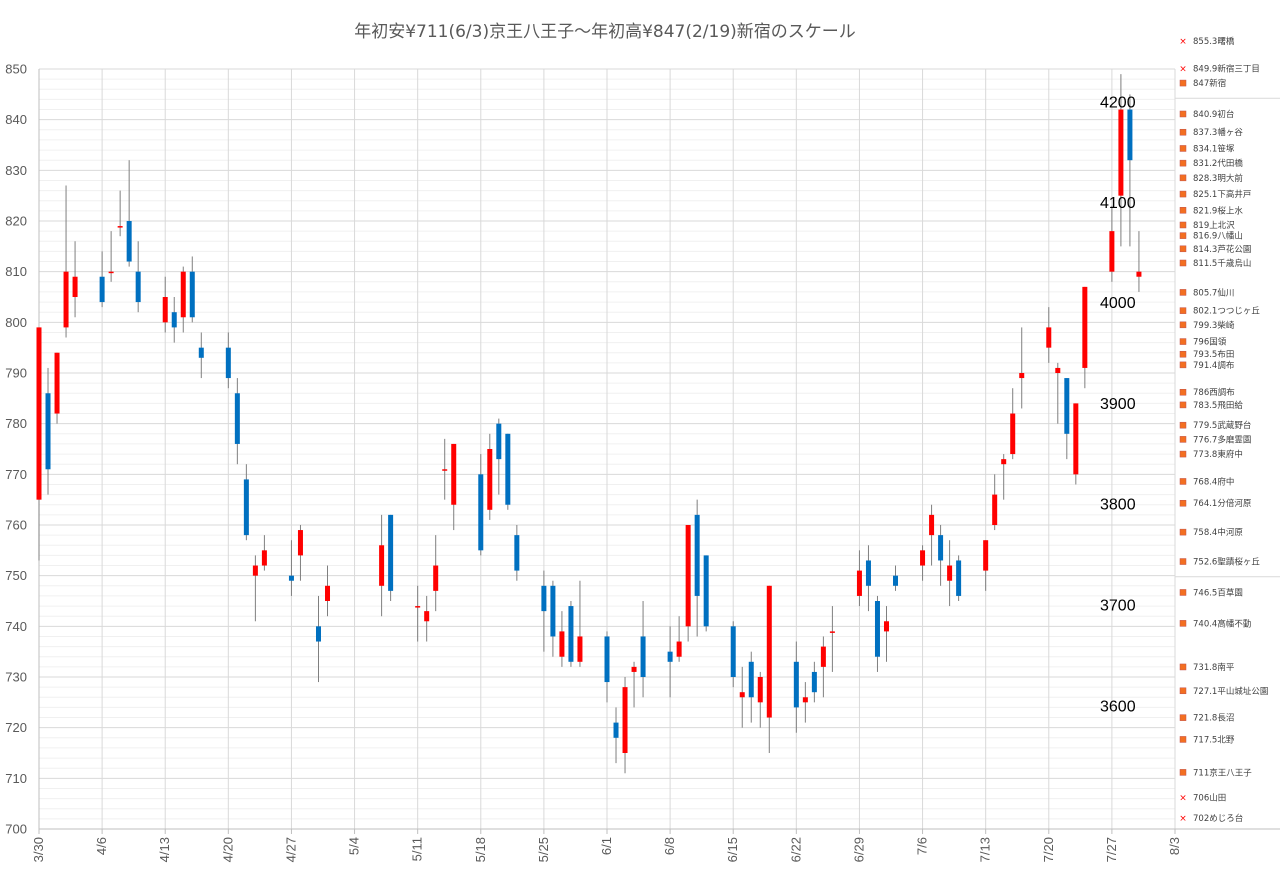 This screenshot has height=879, width=1280. I want to click on y-tick-label: 800, so click(16, 322).